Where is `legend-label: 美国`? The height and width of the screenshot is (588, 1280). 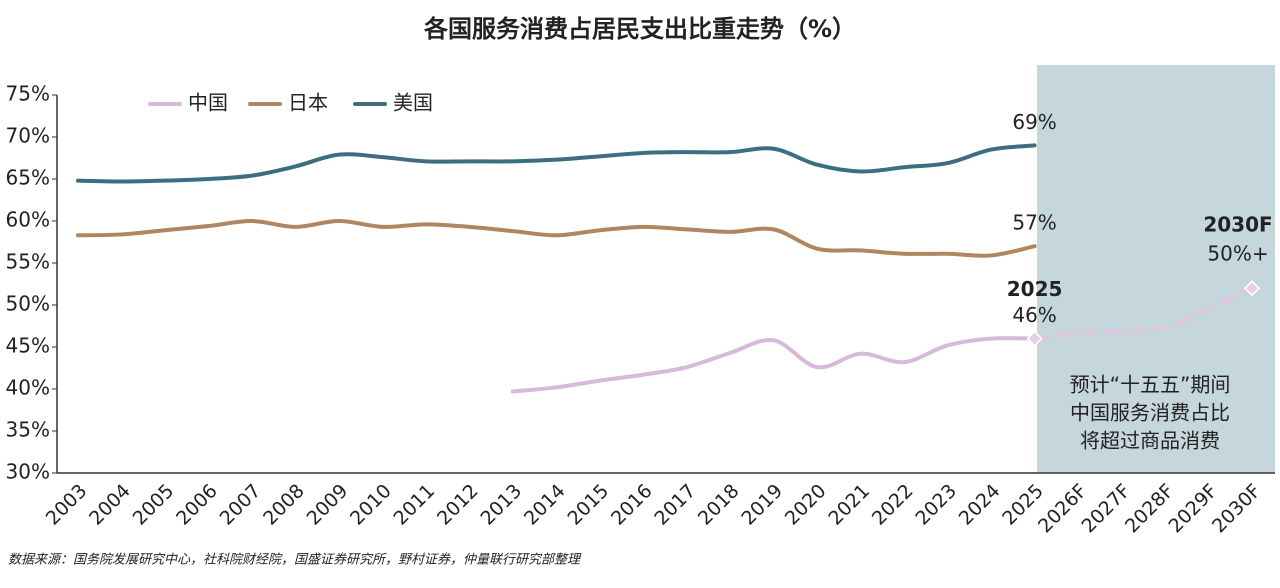 legend-label: 美国 is located at coordinates (413, 103).